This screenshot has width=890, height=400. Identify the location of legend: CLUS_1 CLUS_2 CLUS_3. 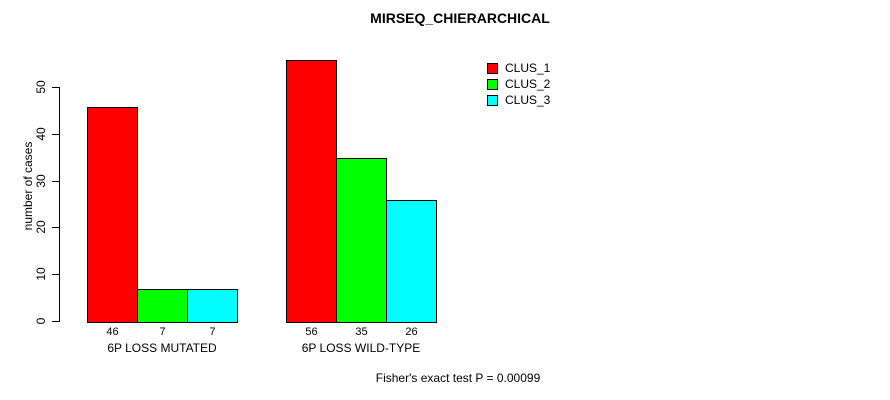
(519, 84).